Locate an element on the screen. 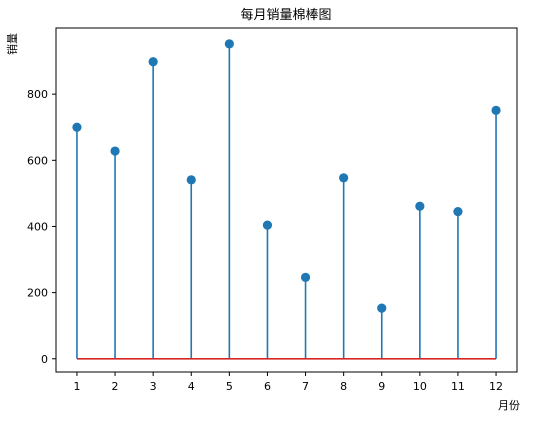 This screenshot has width=534, height=427. chart-title: 每月销量棉棒图 is located at coordinates (285, 15).